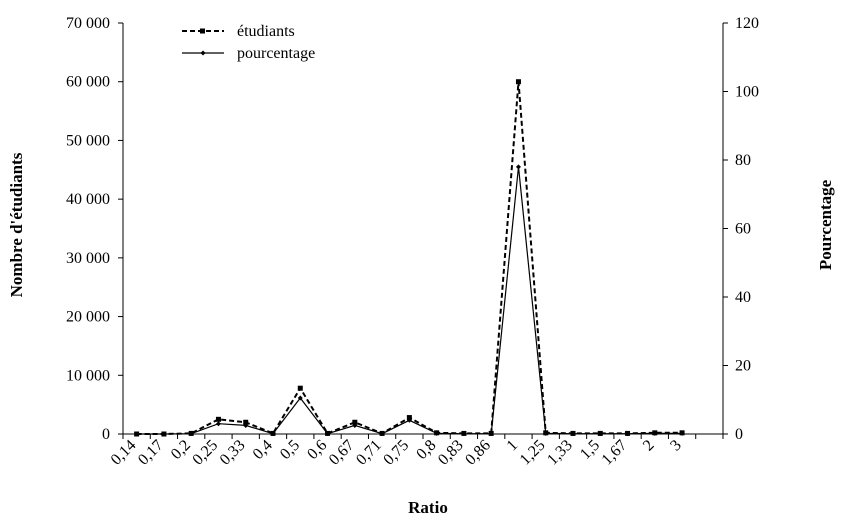 This screenshot has width=842, height=520. What do you see at coordinates (478, 453) in the screenshot?
I see `x-tick-label: 0,86` at bounding box center [478, 453].